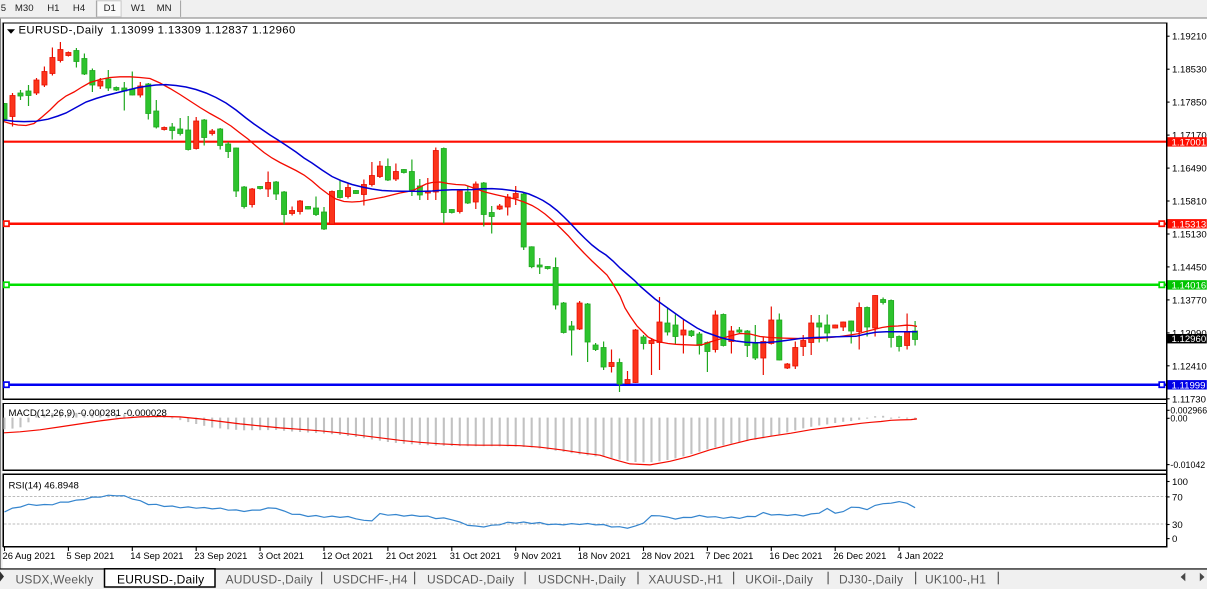 The width and height of the screenshot is (1207, 589). Describe the element at coordinates (1178, 419) in the screenshot. I see `svg-text: 0.00` at that location.